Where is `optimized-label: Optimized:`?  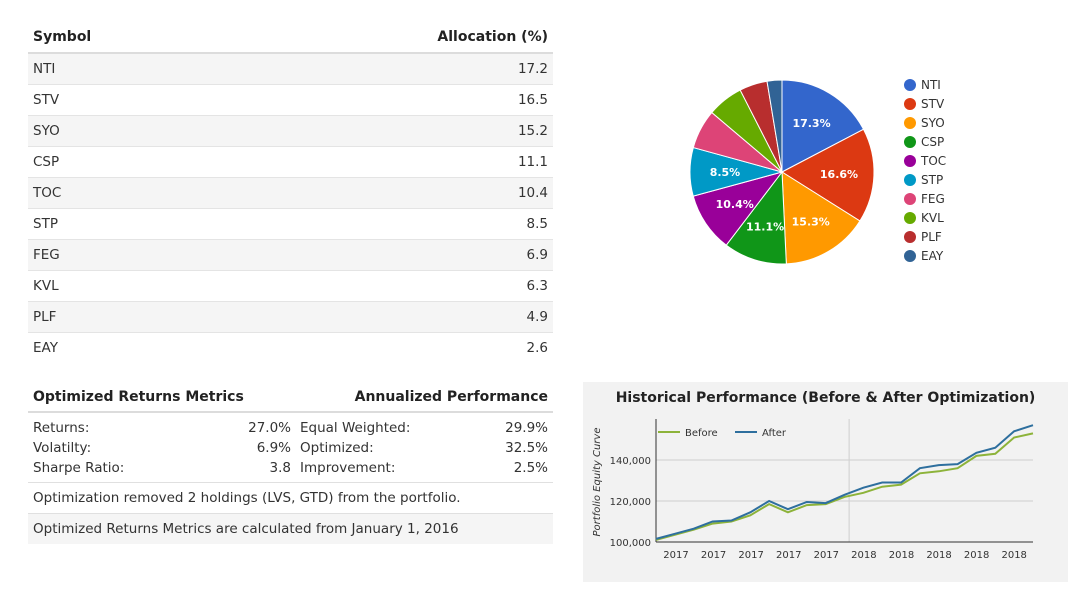 optimized-label: Optimized: is located at coordinates (337, 448).